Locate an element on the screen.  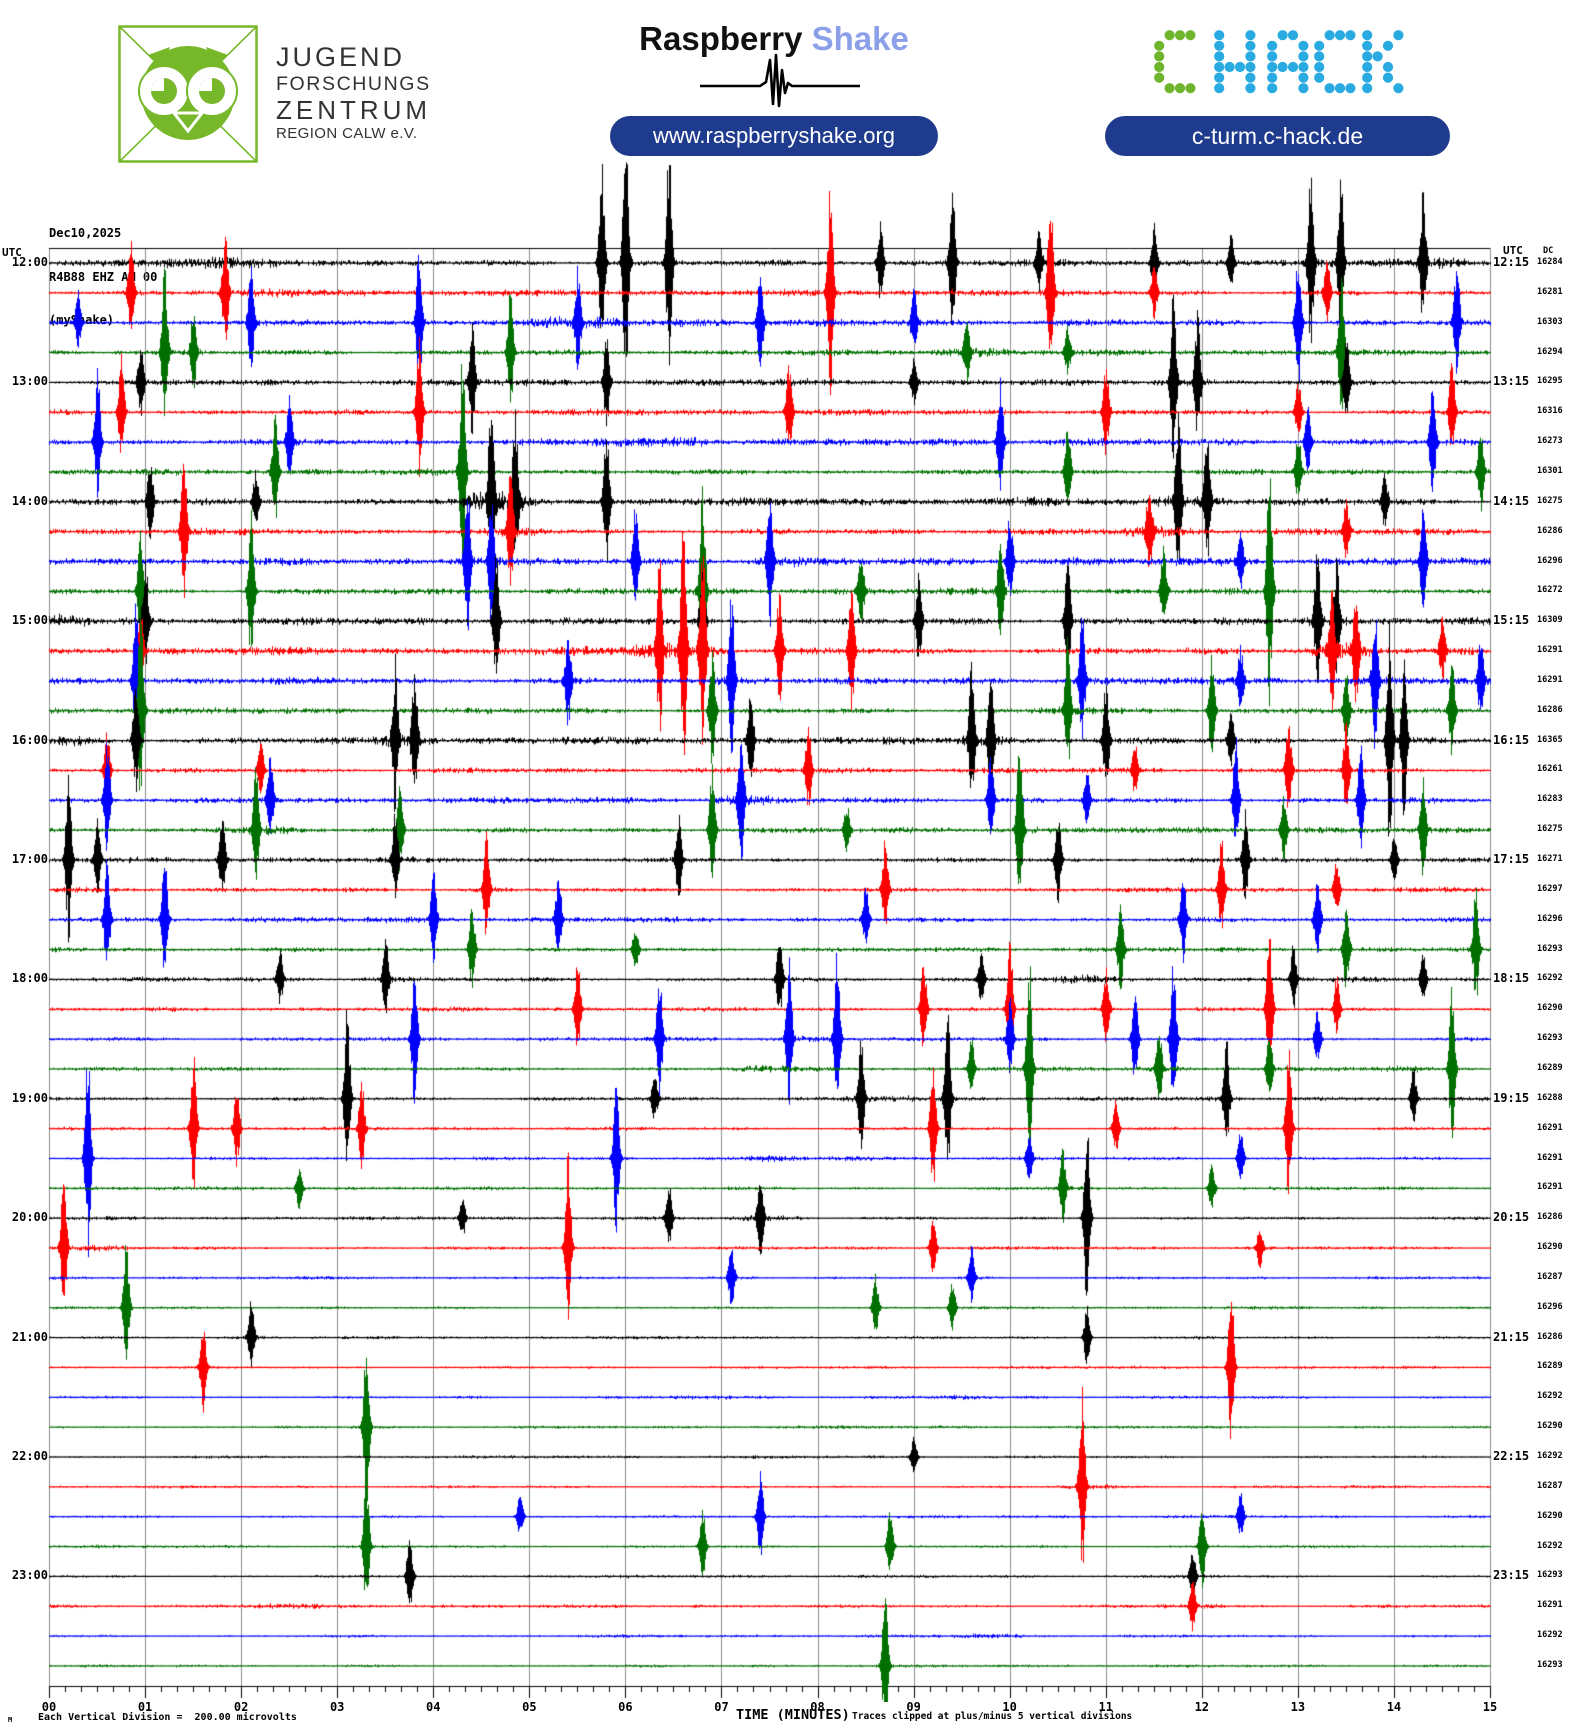
x-axis-tick-label: 09 is located at coordinates (913, 1707).